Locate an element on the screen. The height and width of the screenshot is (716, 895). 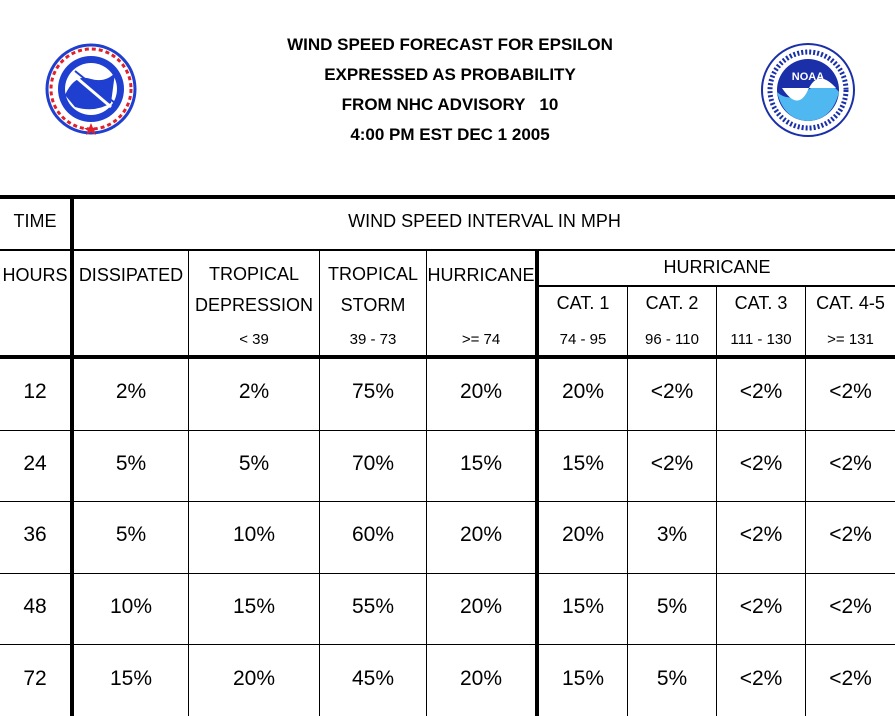
ts-header-line2: STORM is located at coordinates (373, 305).